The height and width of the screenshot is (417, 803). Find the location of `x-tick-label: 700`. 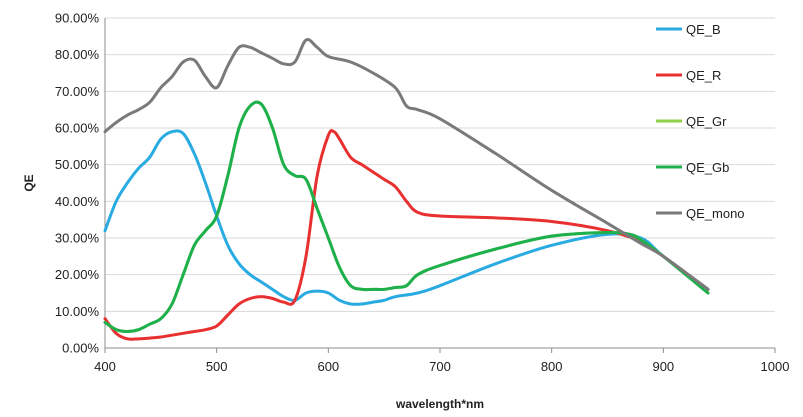

x-tick-label: 700 is located at coordinates (440, 366).